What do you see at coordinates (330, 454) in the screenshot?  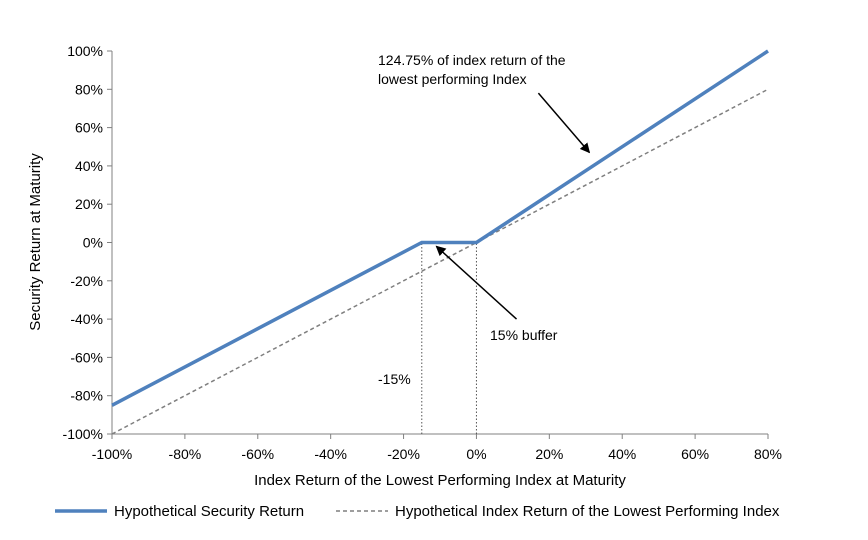 I see `x-tick-label: -40%` at bounding box center [330, 454].